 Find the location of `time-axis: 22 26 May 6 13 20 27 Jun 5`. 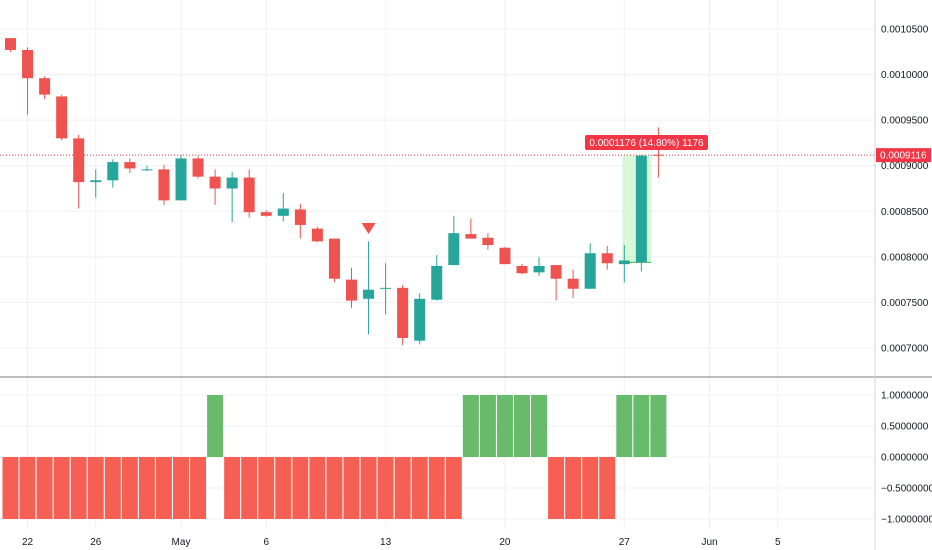

time-axis: 22 26 May 6 13 20 27 Jun 5 is located at coordinates (401, 542).